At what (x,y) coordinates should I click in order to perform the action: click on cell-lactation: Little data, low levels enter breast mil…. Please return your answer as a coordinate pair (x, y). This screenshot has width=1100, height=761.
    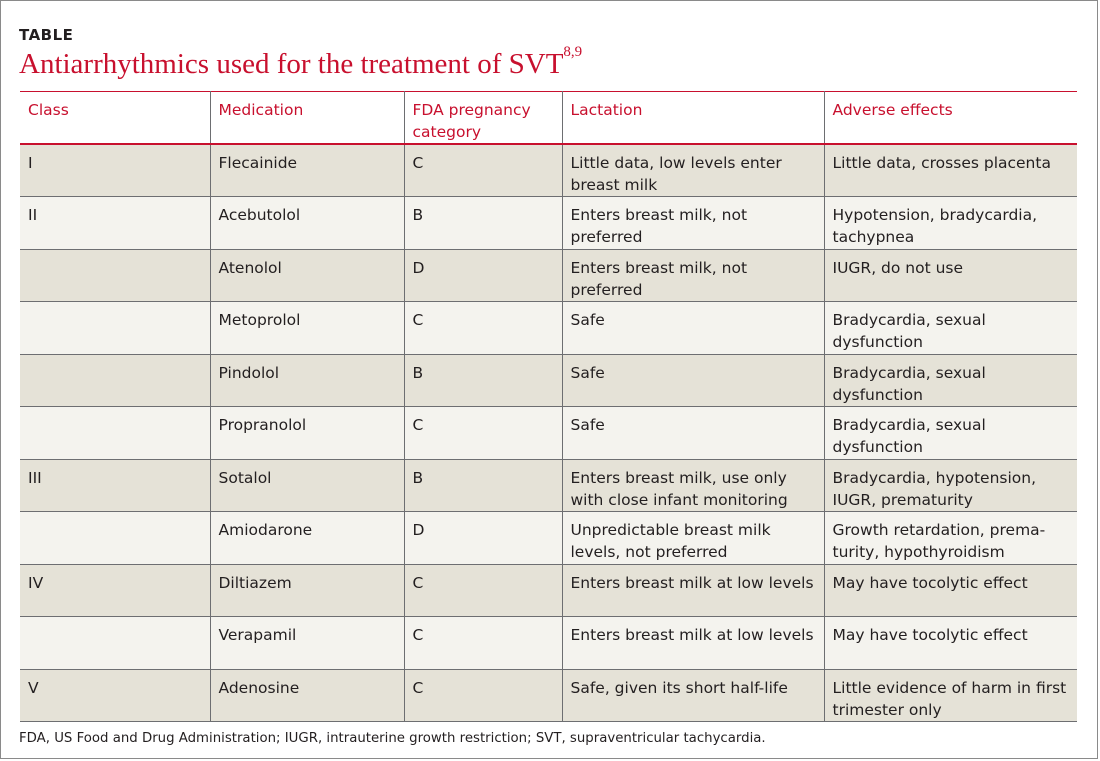
    Looking at the image, I should click on (692, 170).